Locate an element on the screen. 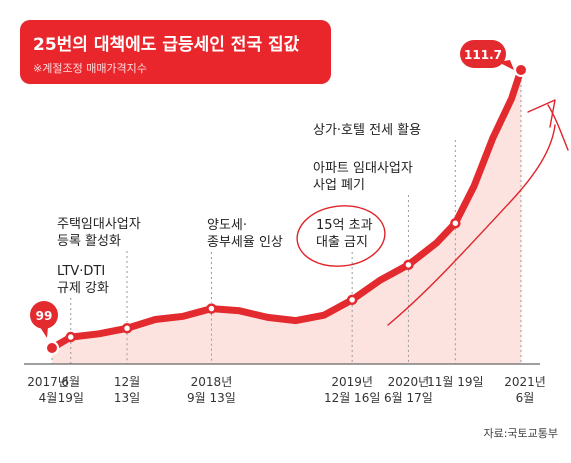 This screenshot has height=463, width=571. title-banner is located at coordinates (175, 52).